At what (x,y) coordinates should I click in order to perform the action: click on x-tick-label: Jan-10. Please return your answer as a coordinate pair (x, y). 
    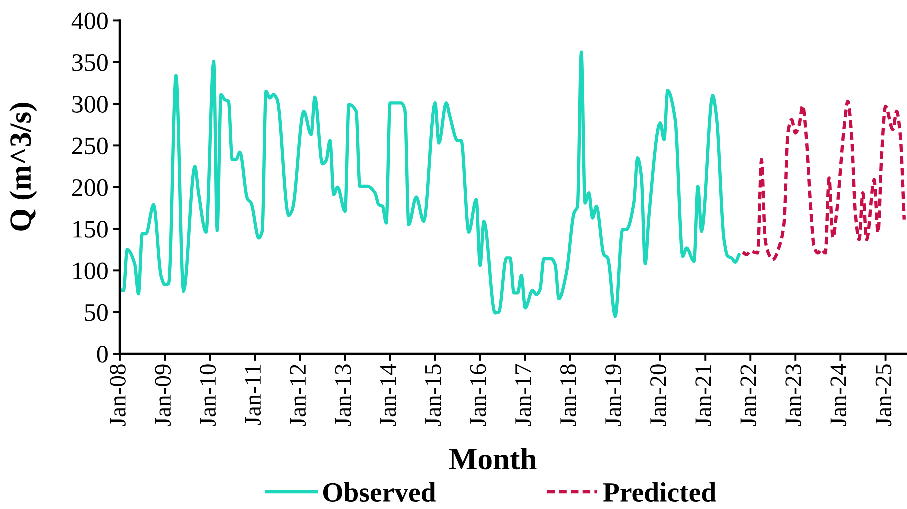
    Looking at the image, I should click on (208, 395).